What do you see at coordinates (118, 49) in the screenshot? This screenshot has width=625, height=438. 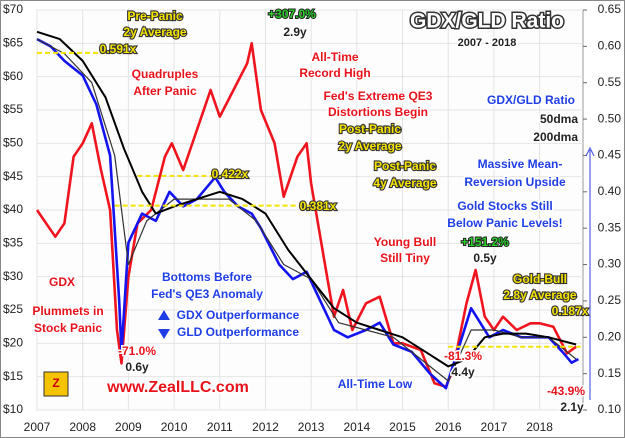 I see `average-label: 0.591x` at bounding box center [118, 49].